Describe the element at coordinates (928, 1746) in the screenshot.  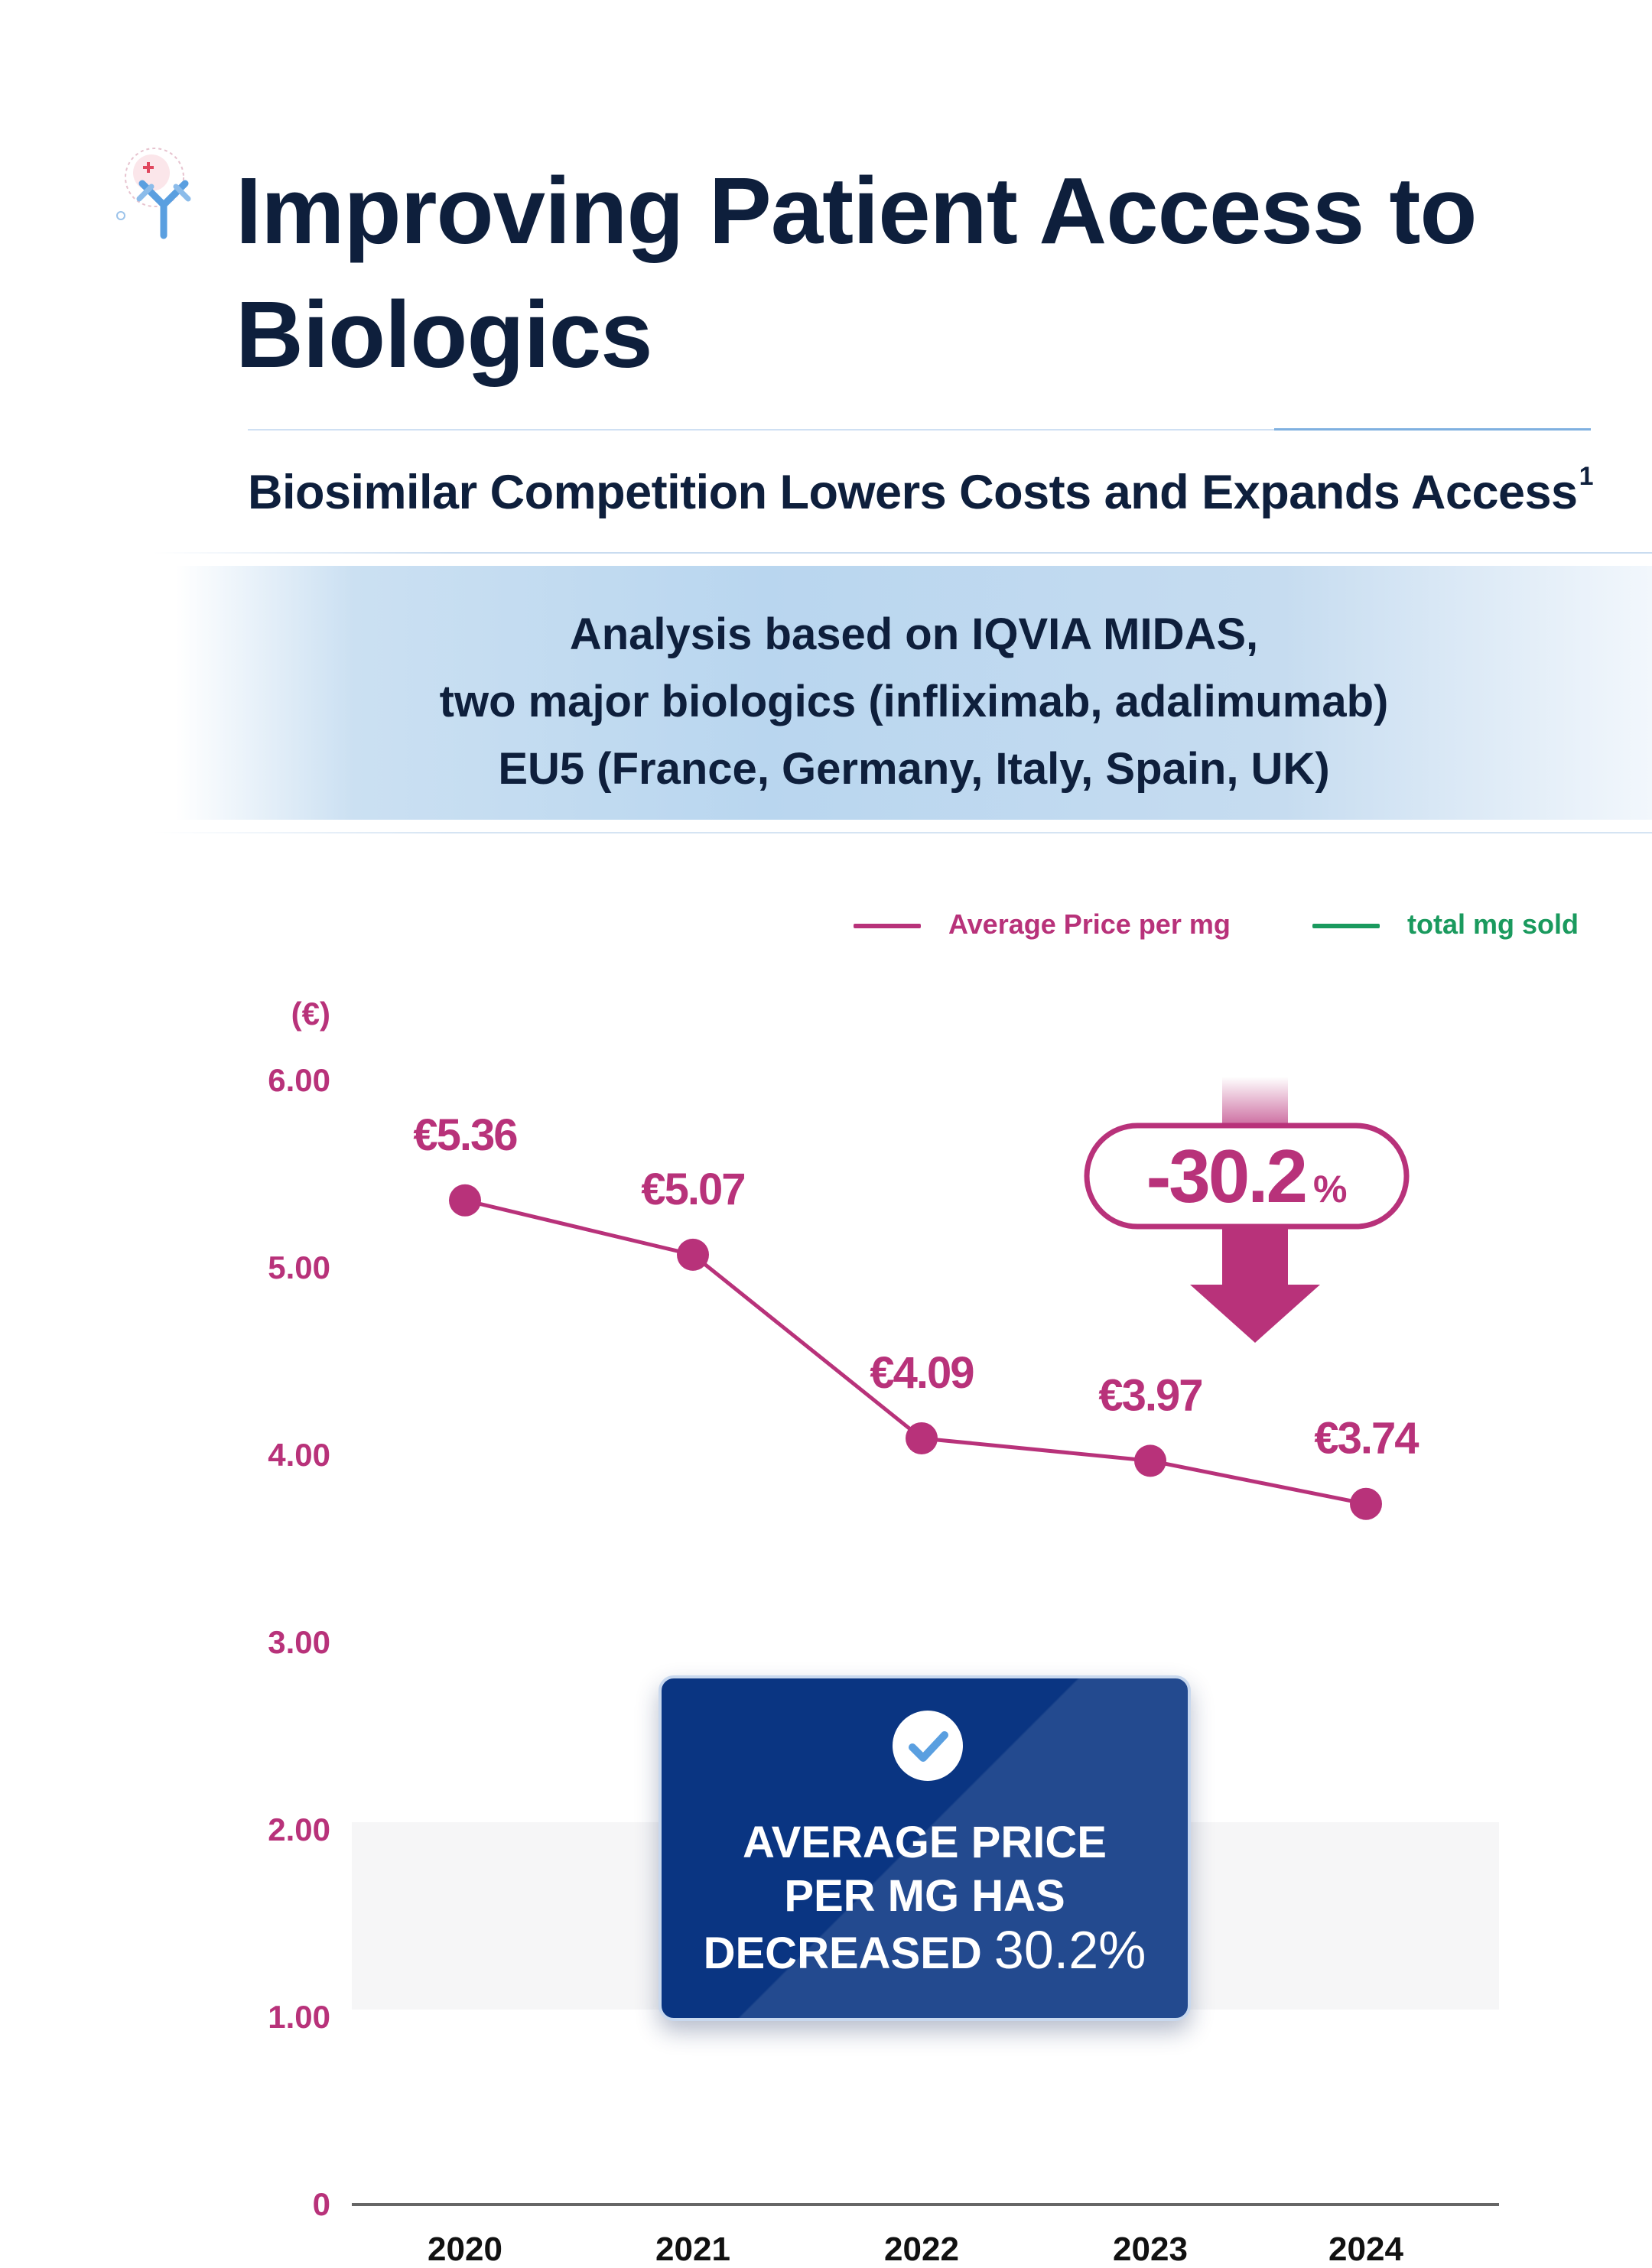
I see `check-circle-icon` at that location.